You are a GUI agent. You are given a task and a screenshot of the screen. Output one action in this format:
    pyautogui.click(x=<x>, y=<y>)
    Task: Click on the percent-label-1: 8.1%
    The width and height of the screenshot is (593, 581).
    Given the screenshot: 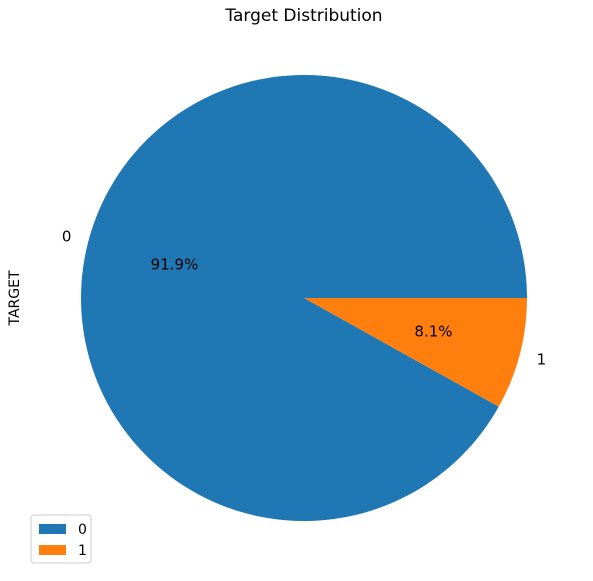 What is the action you would take?
    pyautogui.click(x=433, y=332)
    